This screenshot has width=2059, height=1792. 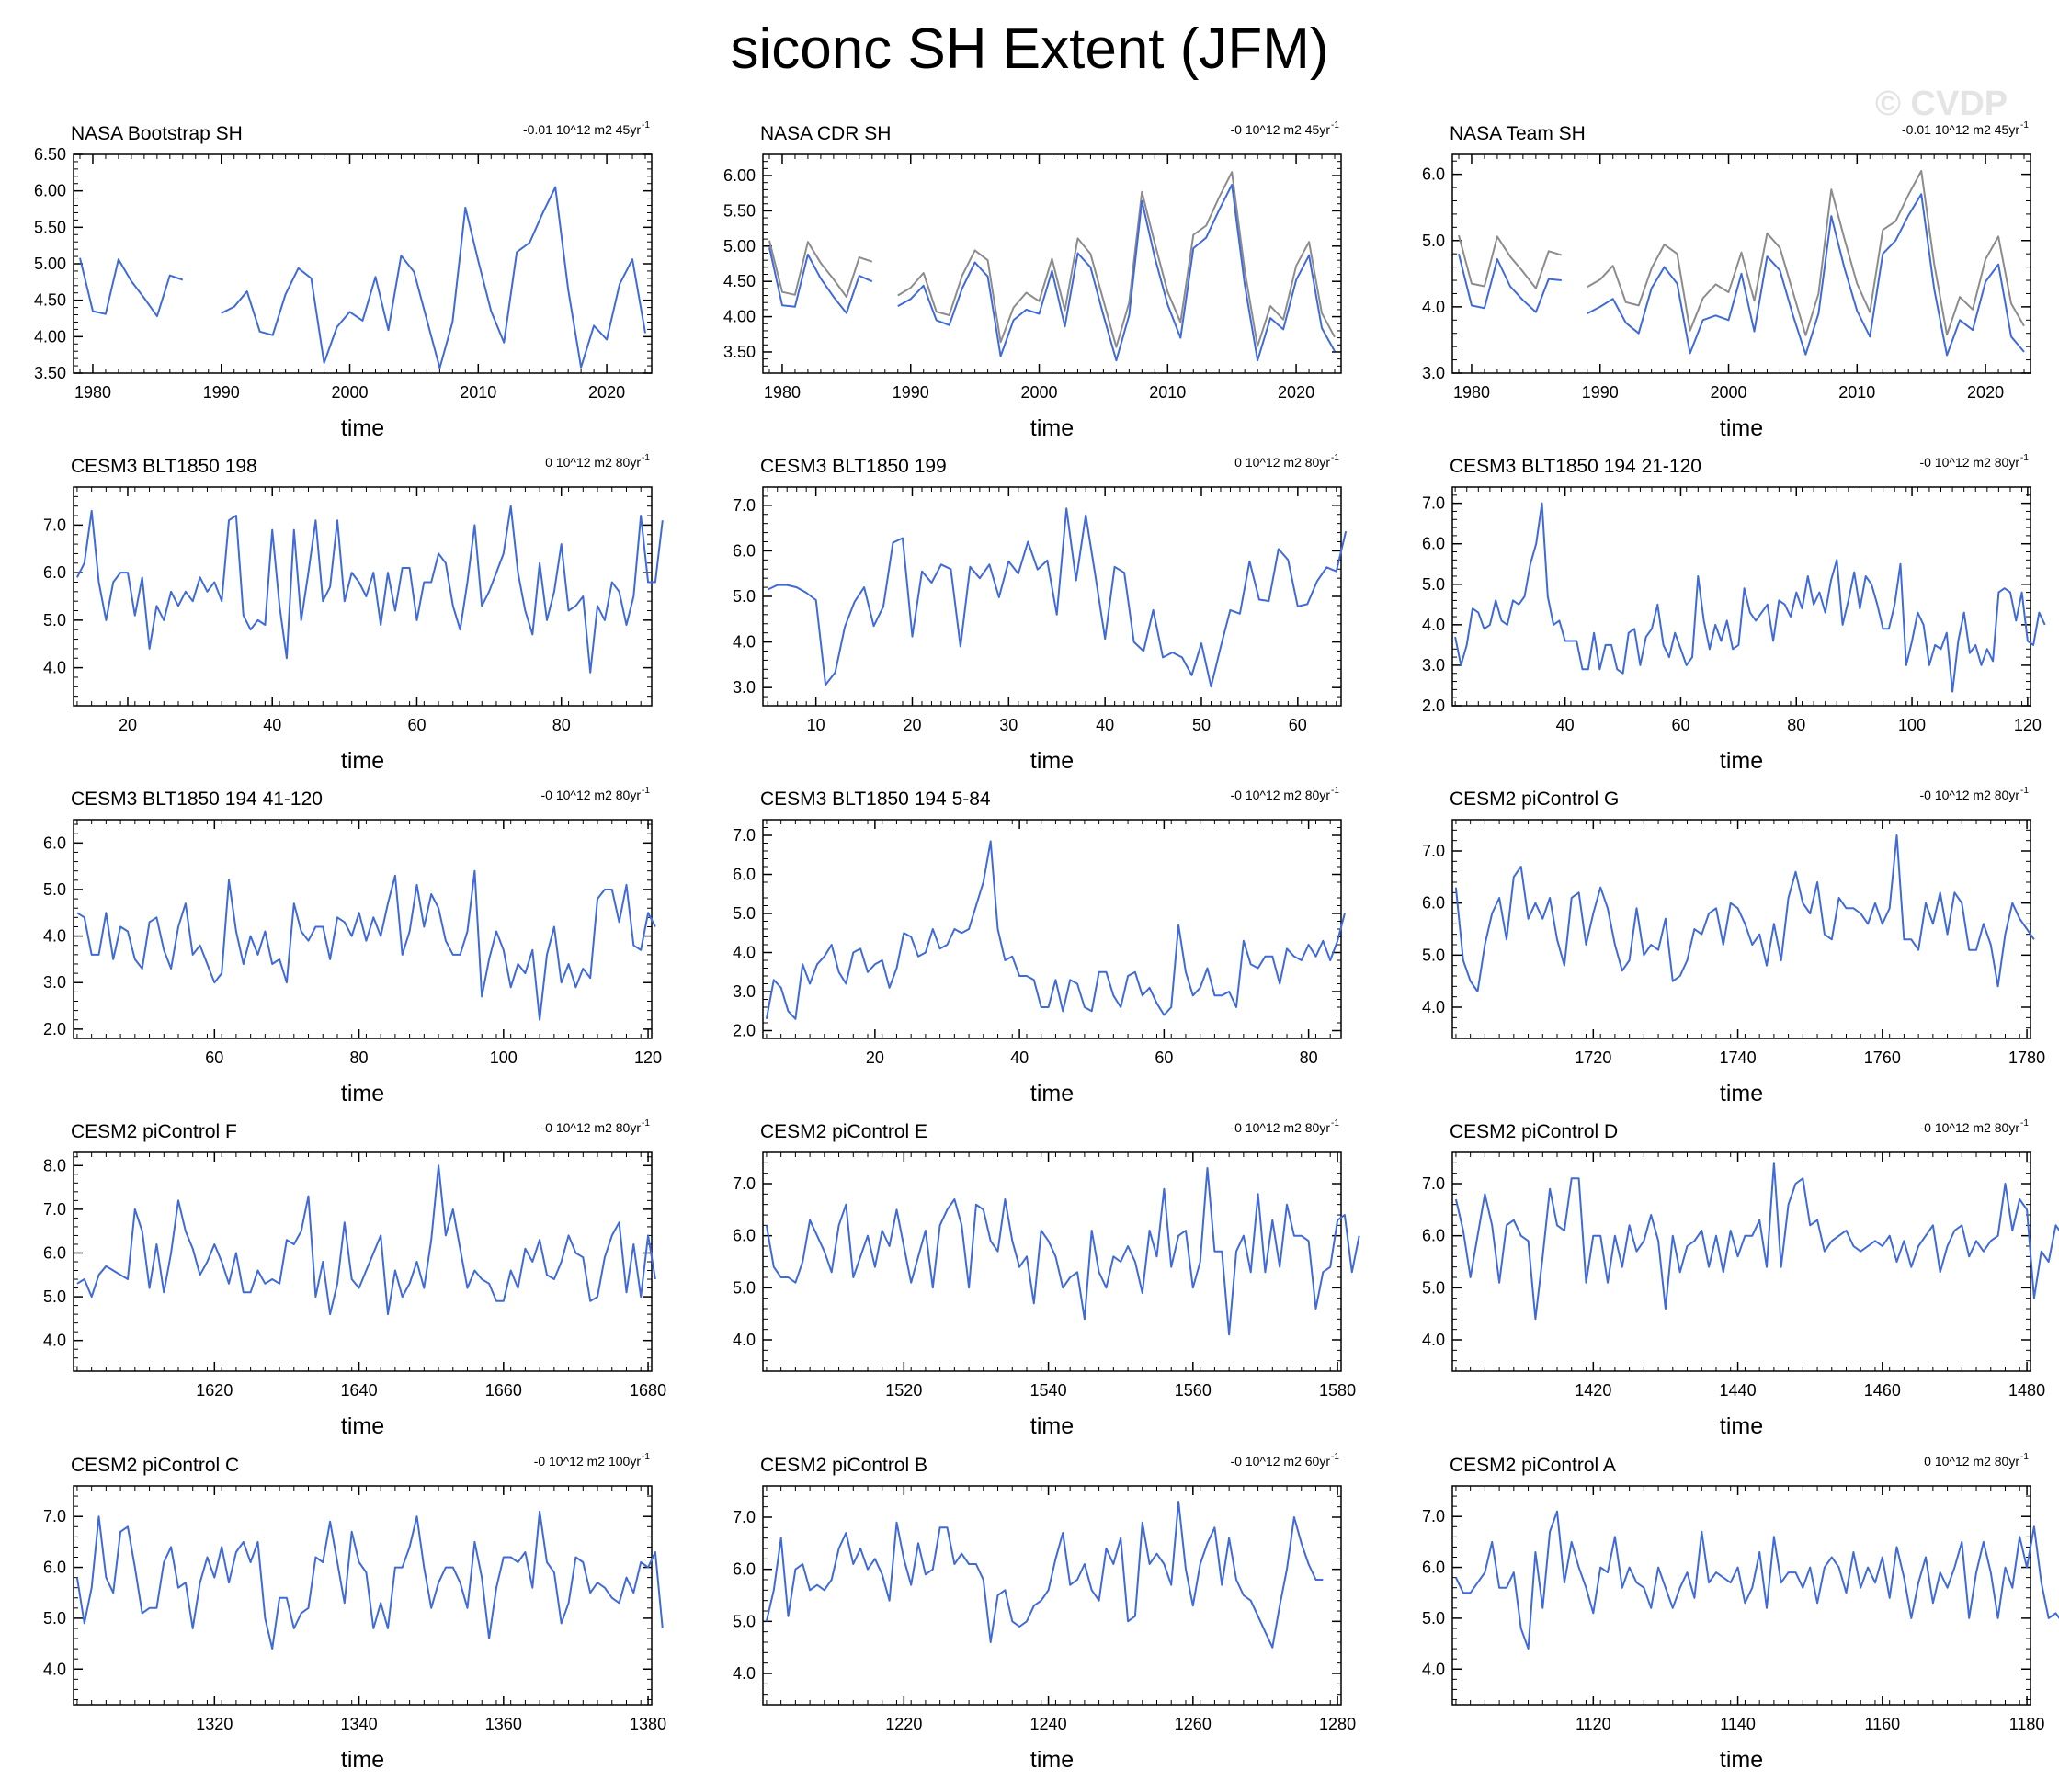 What do you see at coordinates (272, 725) in the screenshot?
I see `x-tick-label: 40` at bounding box center [272, 725].